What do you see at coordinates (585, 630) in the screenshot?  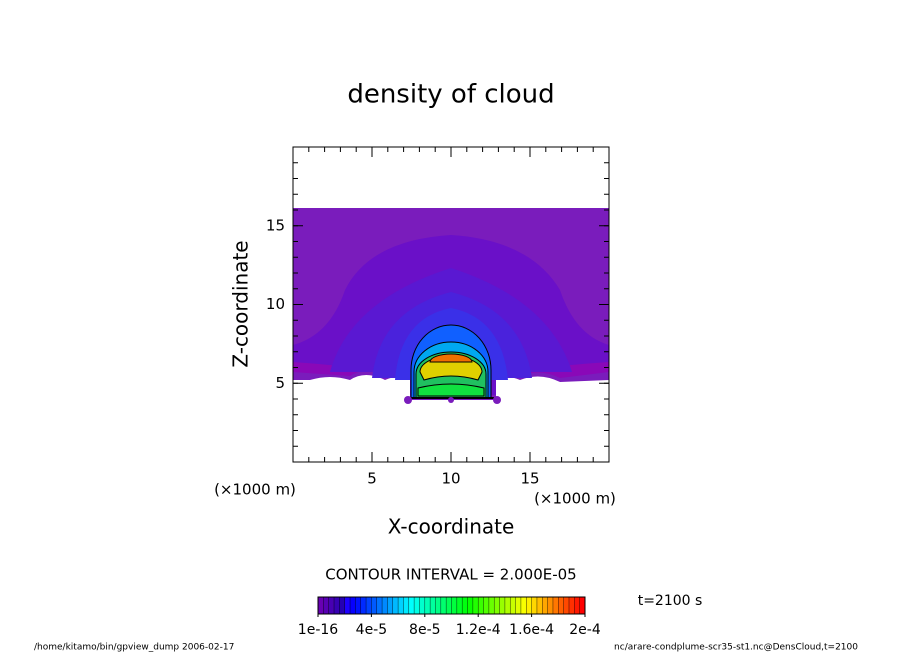 I see `colorbar-tick-label: 2e-4` at bounding box center [585, 630].